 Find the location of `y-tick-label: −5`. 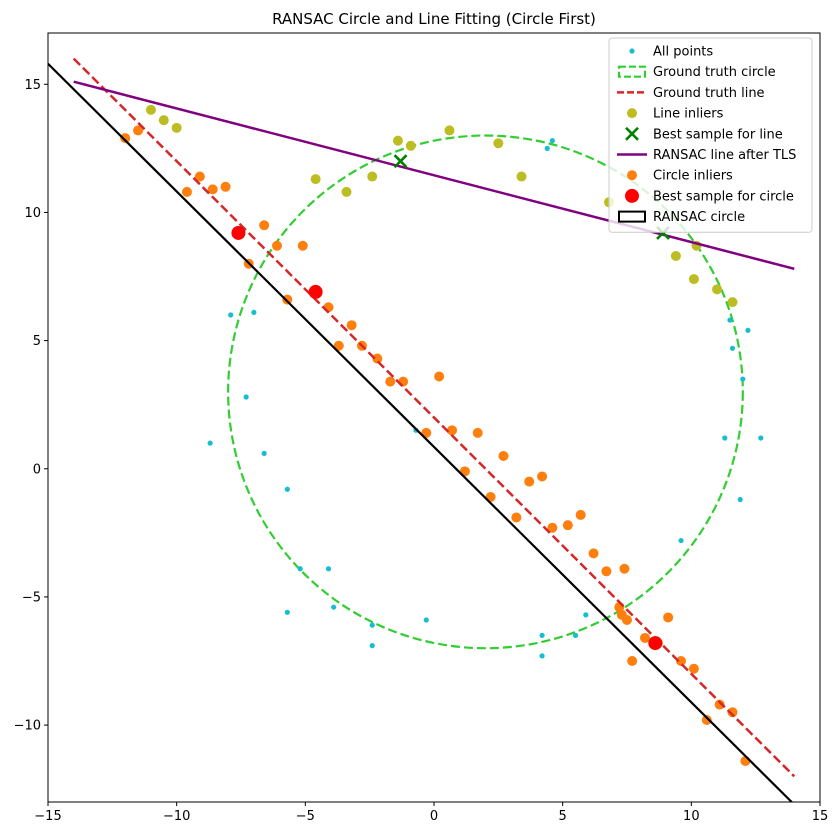

y-tick-label: −5 is located at coordinates (31, 597).